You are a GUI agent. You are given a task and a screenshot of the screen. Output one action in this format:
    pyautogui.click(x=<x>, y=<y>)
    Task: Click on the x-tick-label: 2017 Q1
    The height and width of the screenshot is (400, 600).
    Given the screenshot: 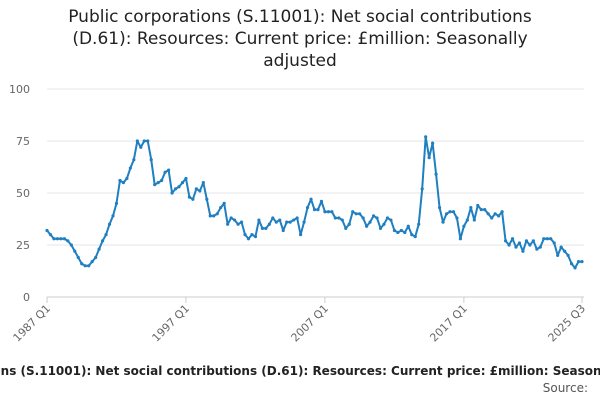 What is the action you would take?
    pyautogui.click(x=448, y=323)
    